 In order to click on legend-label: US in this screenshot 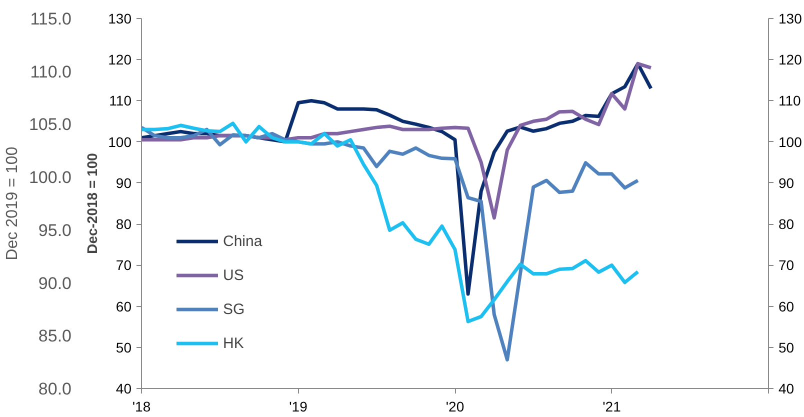, I will do `click(233, 275)`.